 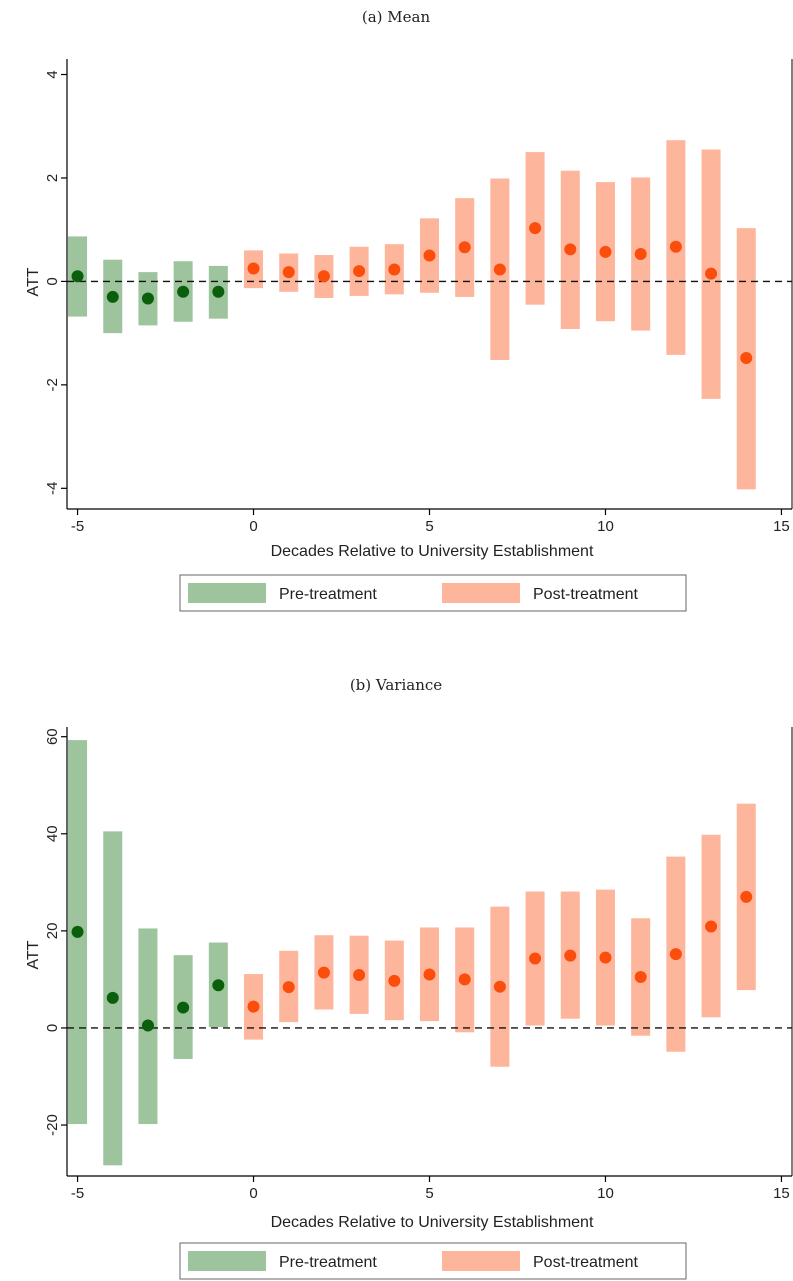 What do you see at coordinates (52, 74) in the screenshot?
I see `y-tick-label: 4` at bounding box center [52, 74].